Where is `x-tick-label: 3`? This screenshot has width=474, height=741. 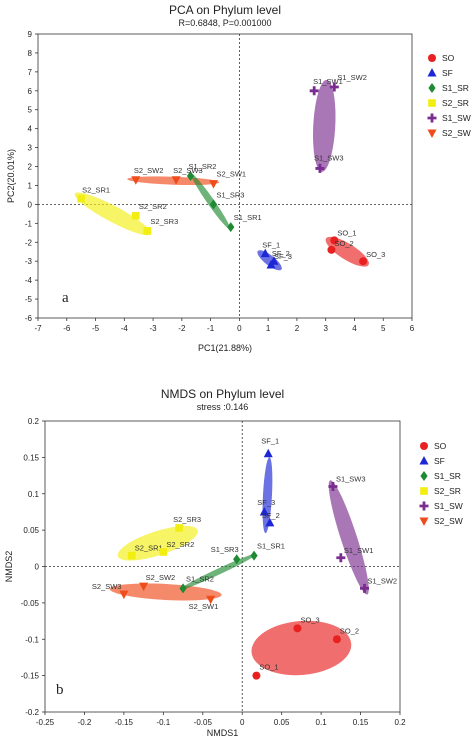 x-tick-label: 3 is located at coordinates (325, 328).